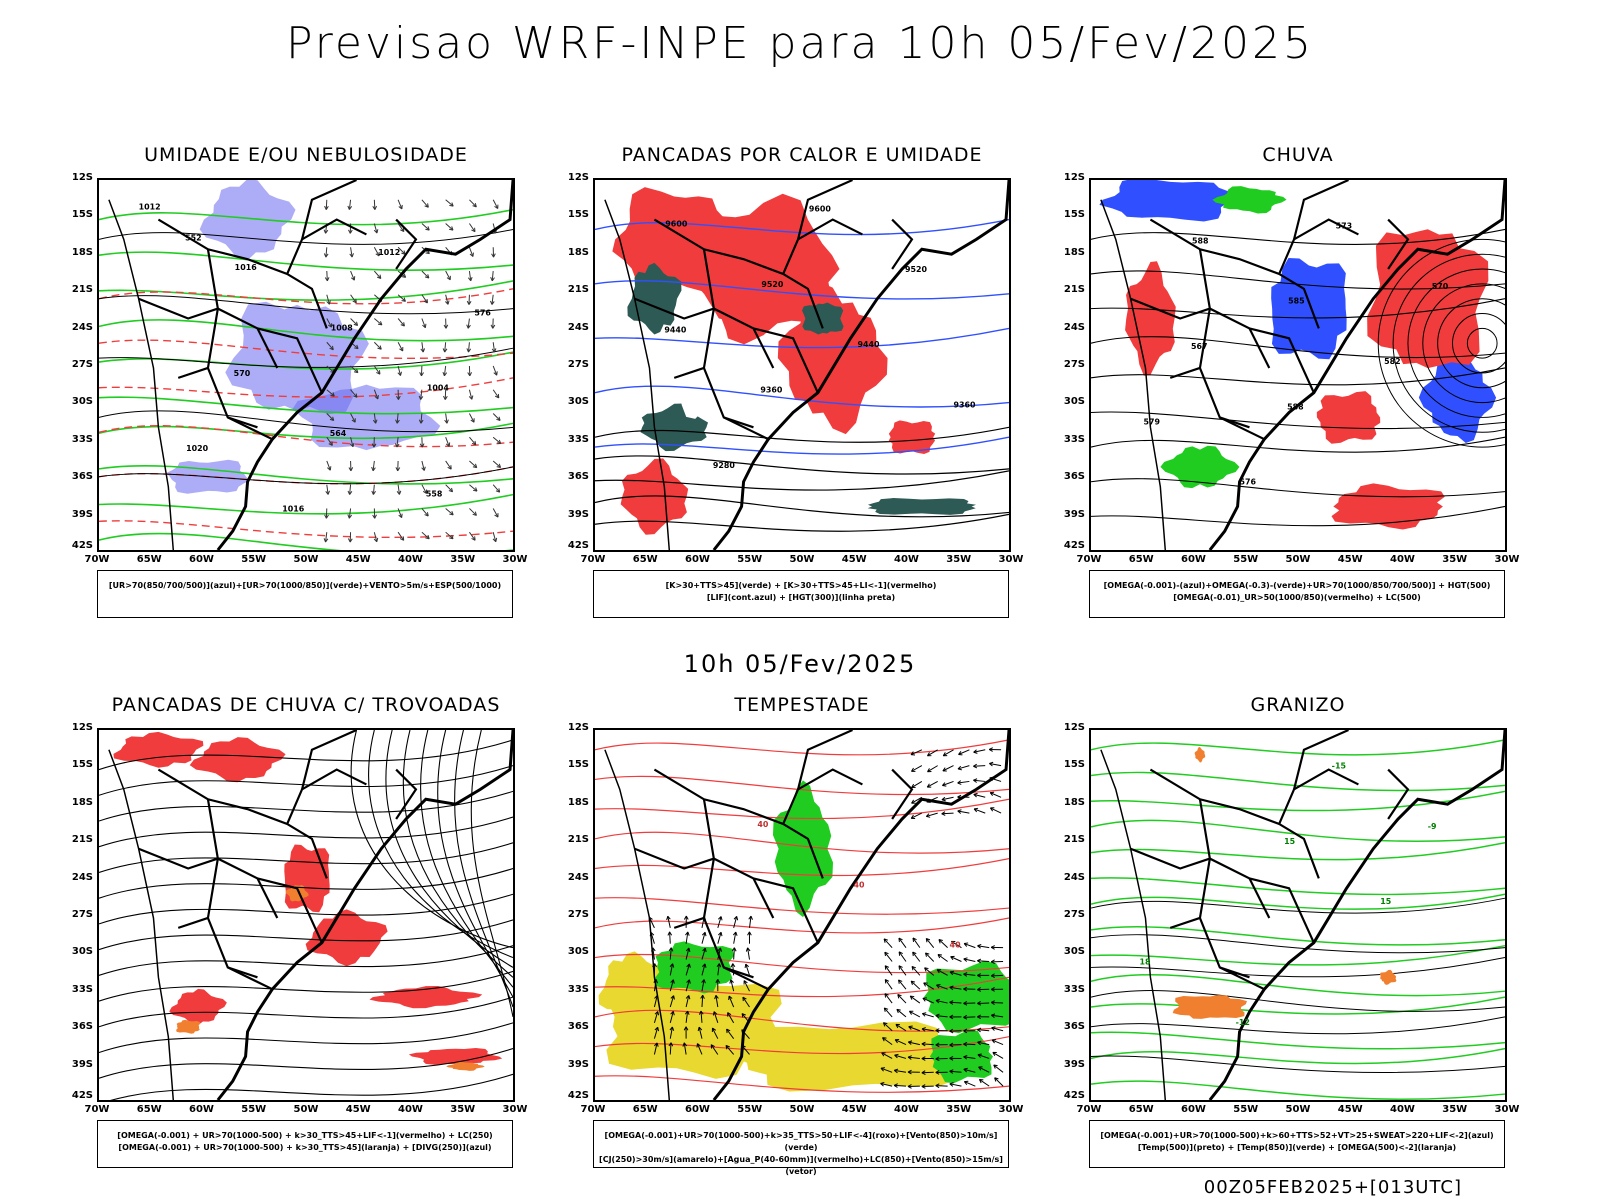 The image size is (1600, 1200). Describe the element at coordinates (1392, 361) in the screenshot. I see `contour-label: 582` at that location.